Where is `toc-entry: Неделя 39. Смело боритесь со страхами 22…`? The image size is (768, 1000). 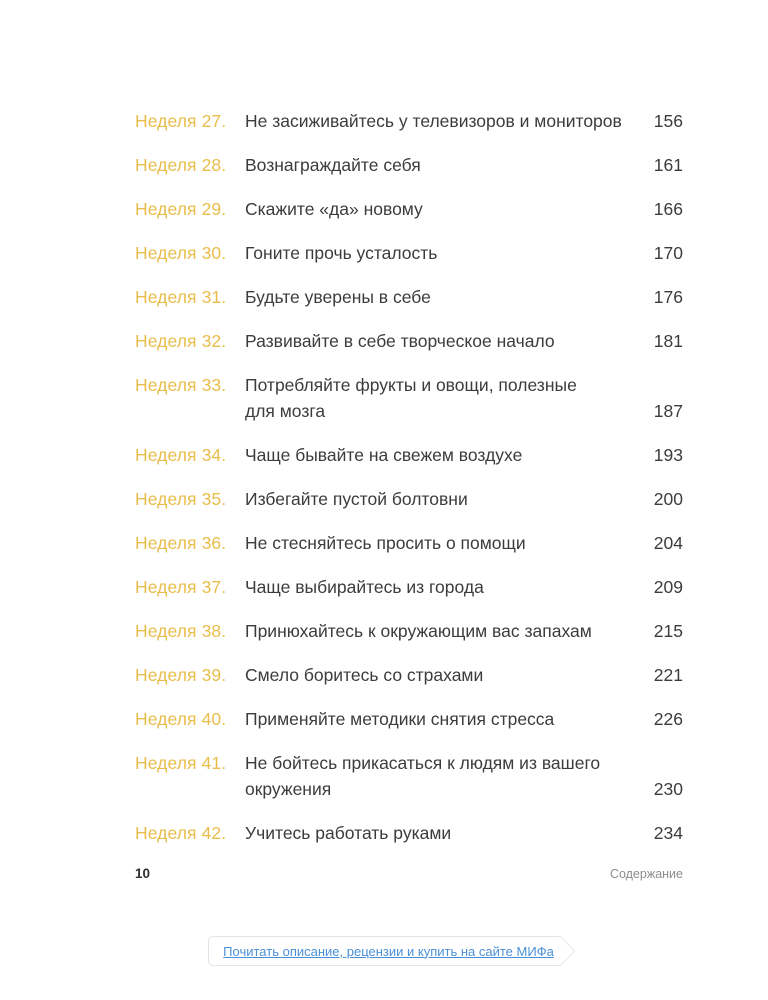 toc-entry: Неделя 39. Смело боритесь со страхами 22… is located at coordinates (409, 675).